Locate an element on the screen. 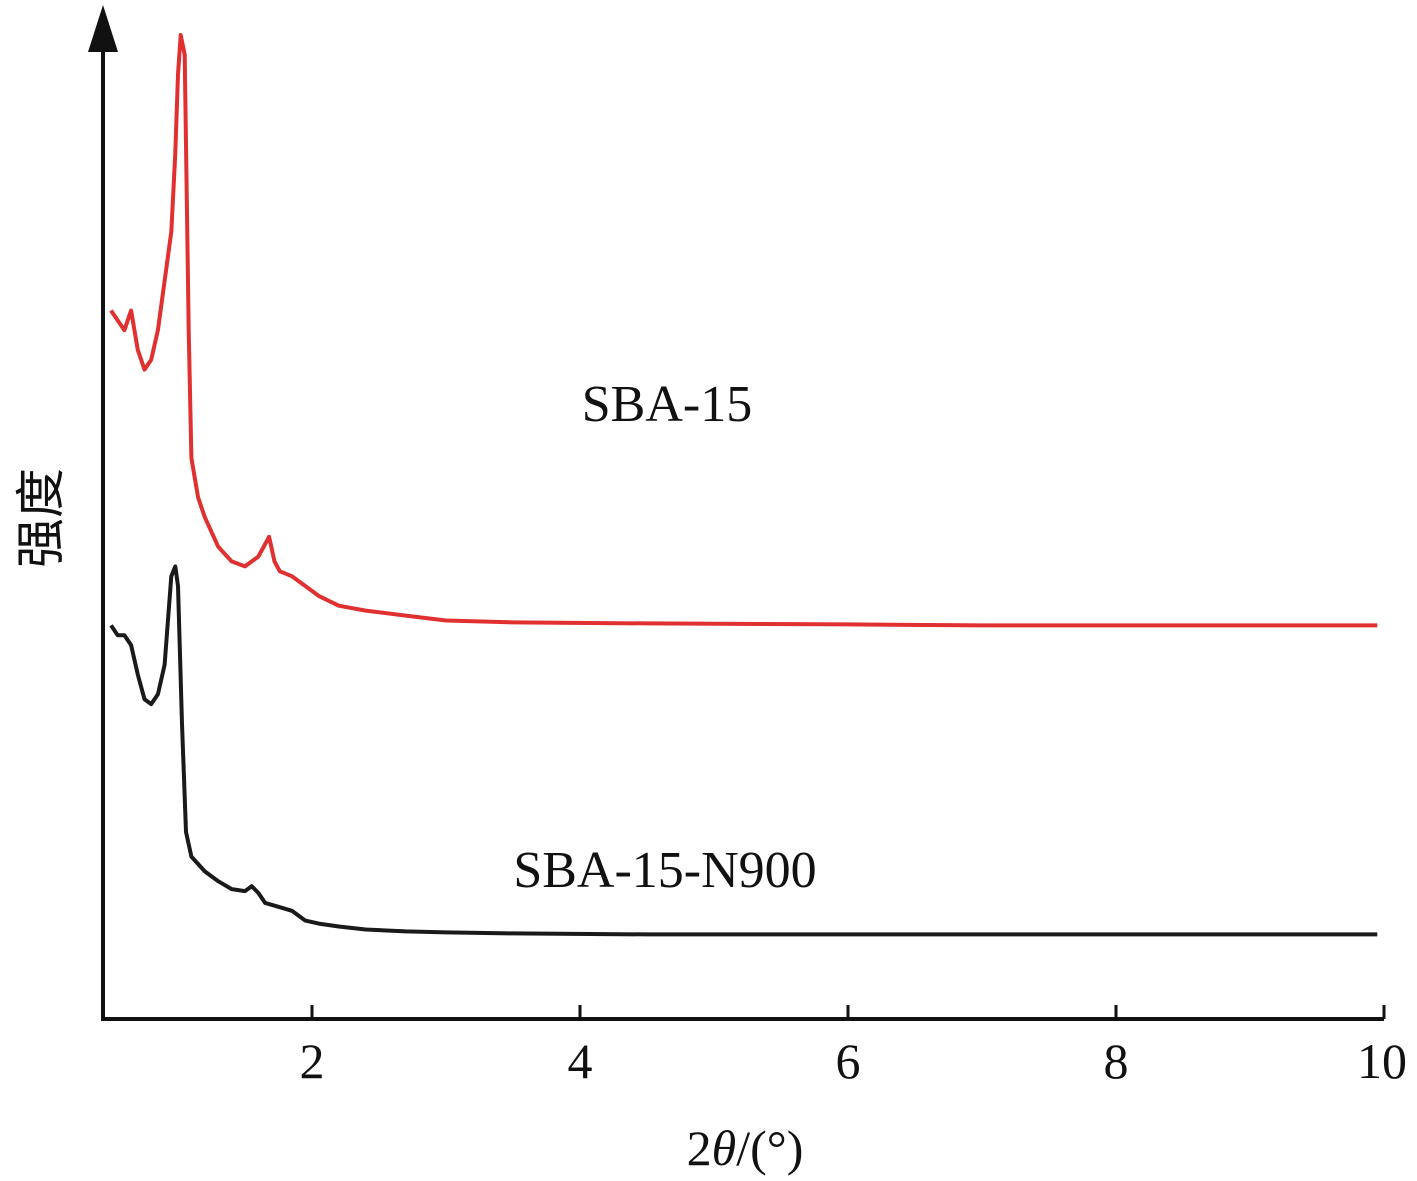 This screenshot has height=1181, width=1417. x-ticks: 2 4 6 8 10 is located at coordinates (853, 1047).